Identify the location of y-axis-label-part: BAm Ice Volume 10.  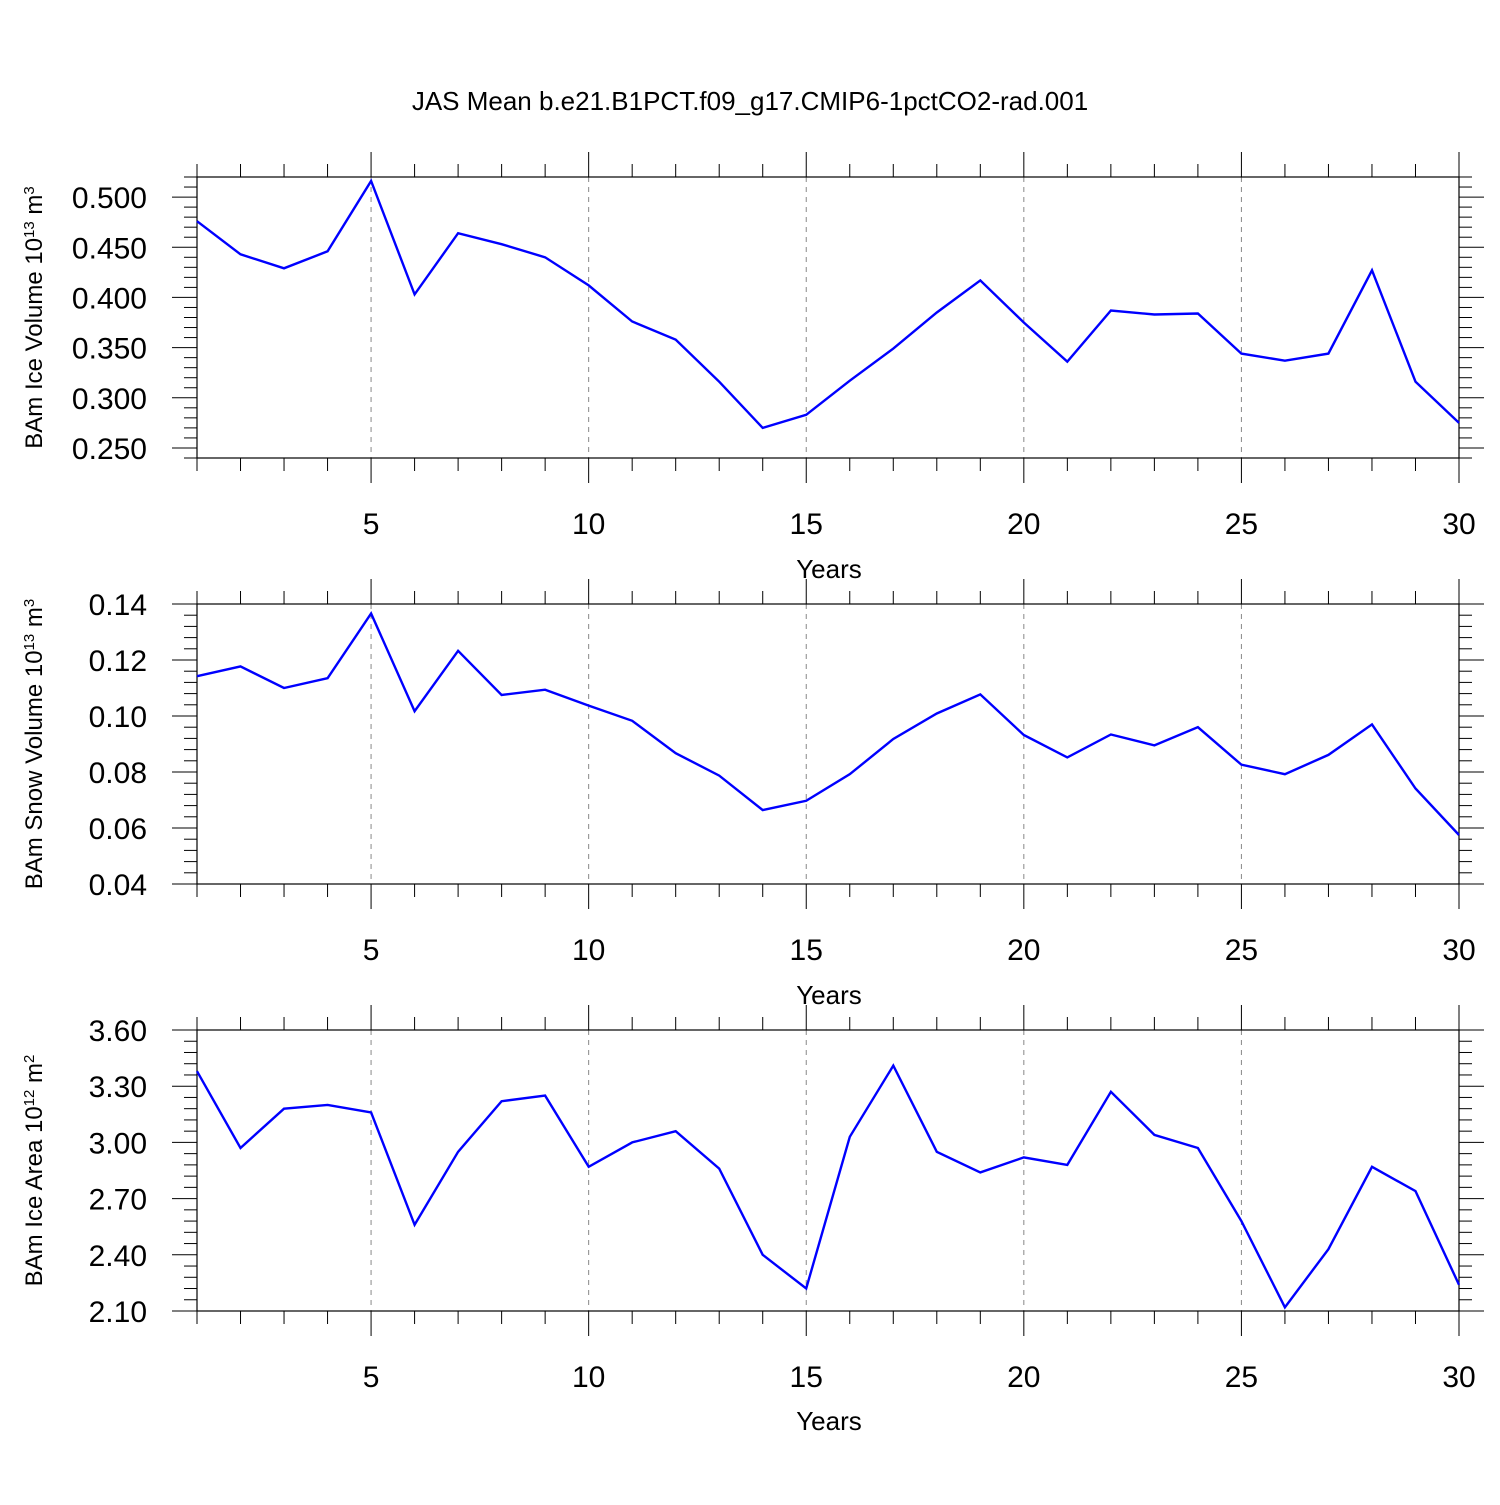
(34, 343).